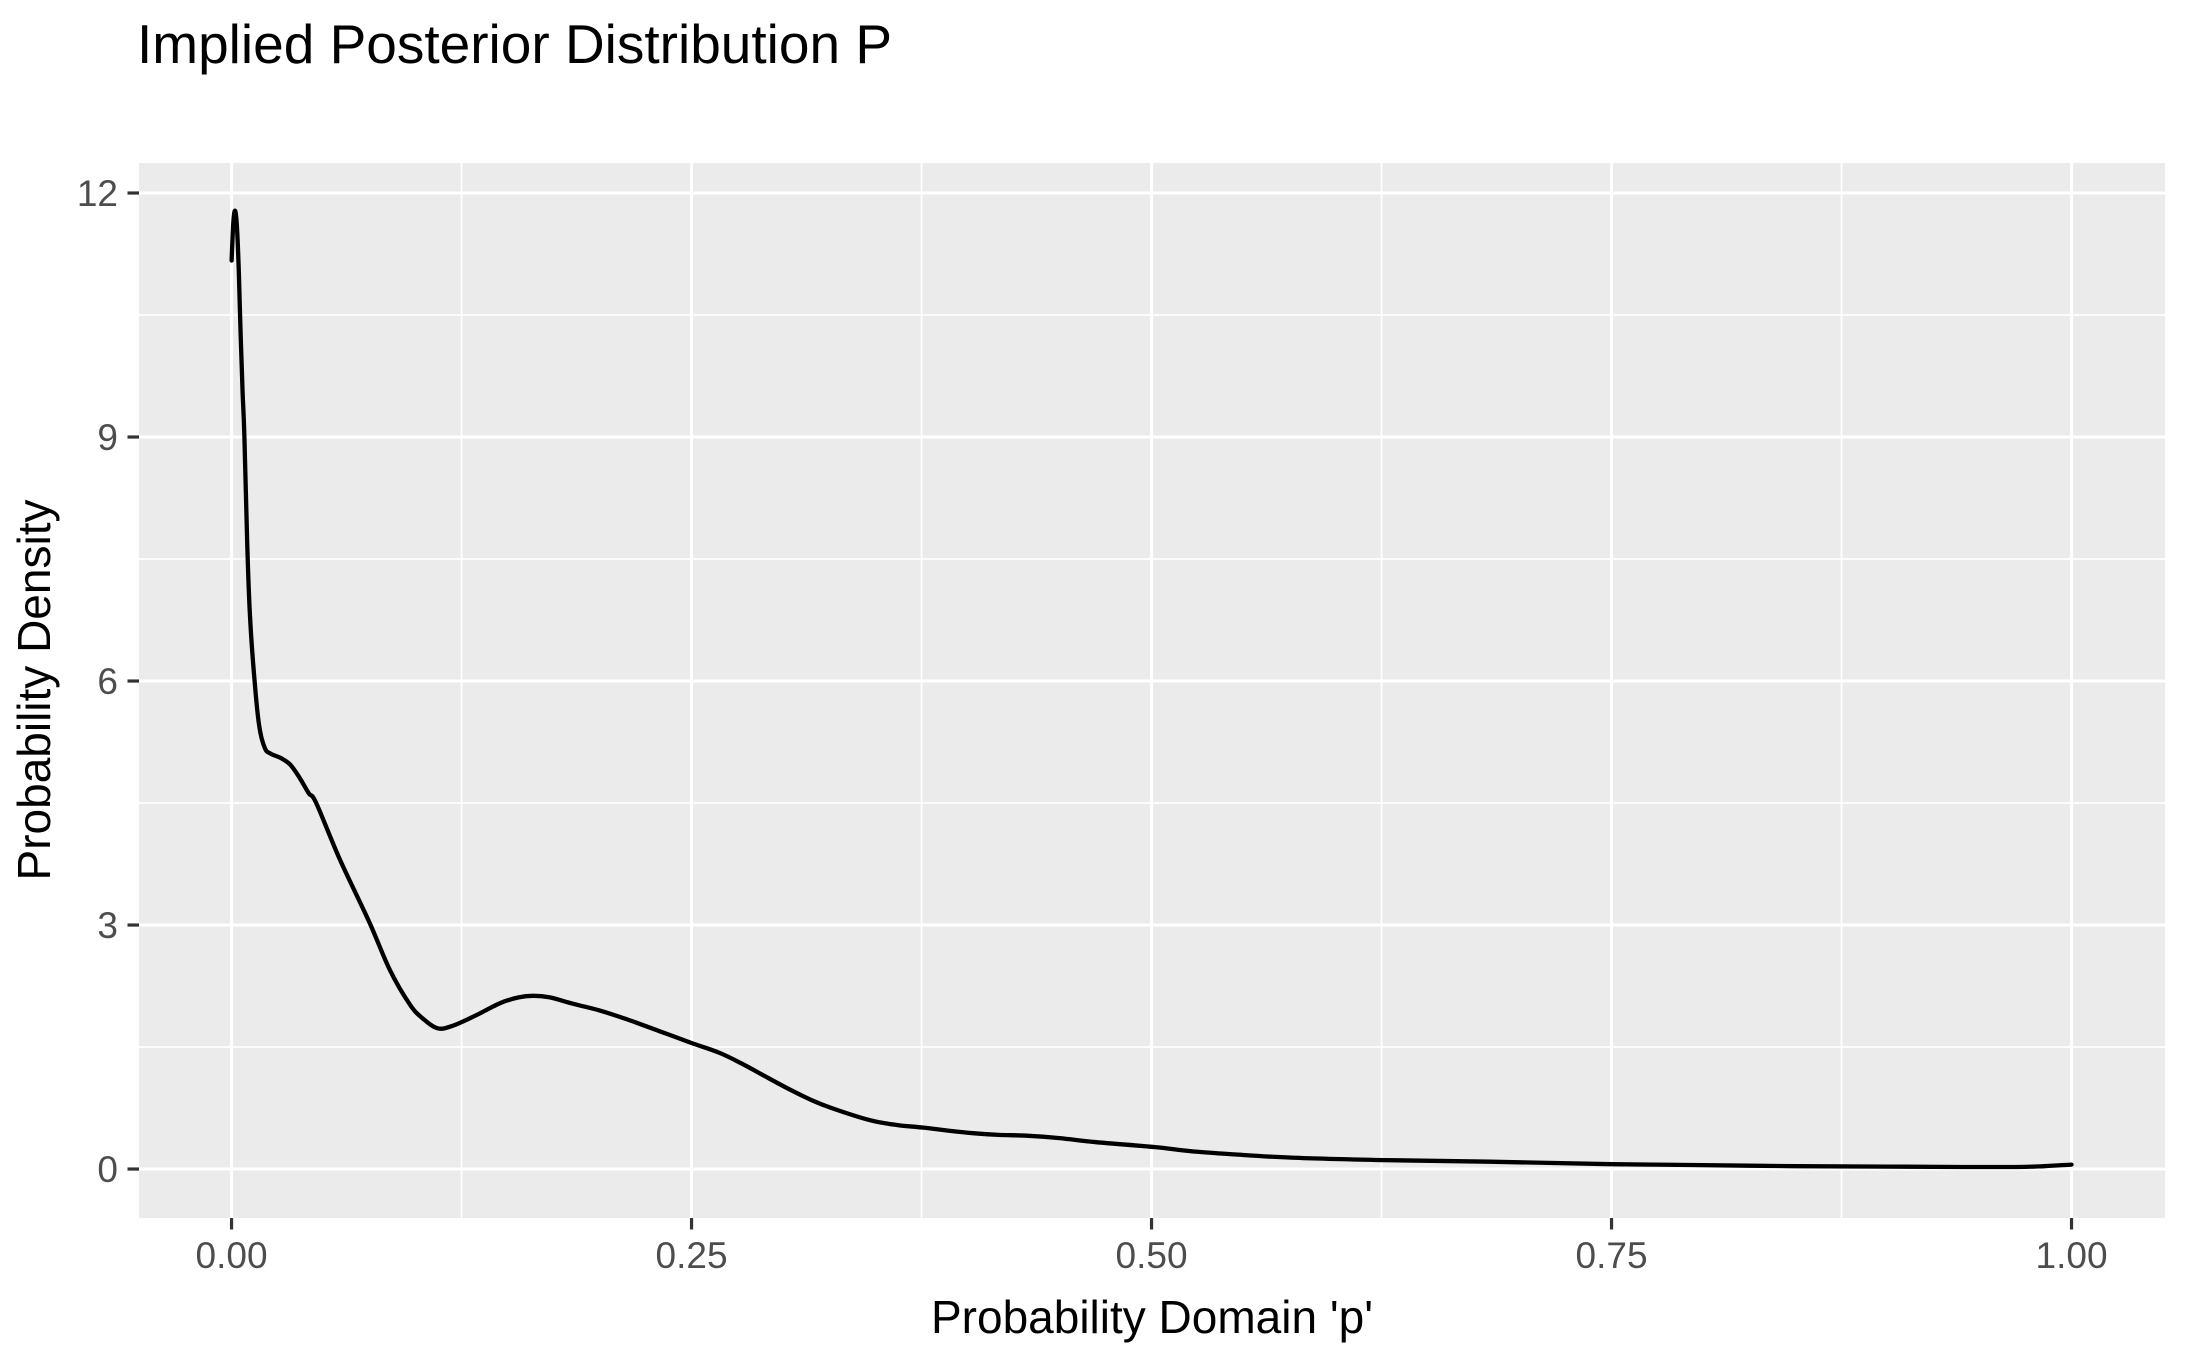  What do you see at coordinates (514, 44) in the screenshot?
I see `plot-title: Implied Posterior Distribution P` at bounding box center [514, 44].